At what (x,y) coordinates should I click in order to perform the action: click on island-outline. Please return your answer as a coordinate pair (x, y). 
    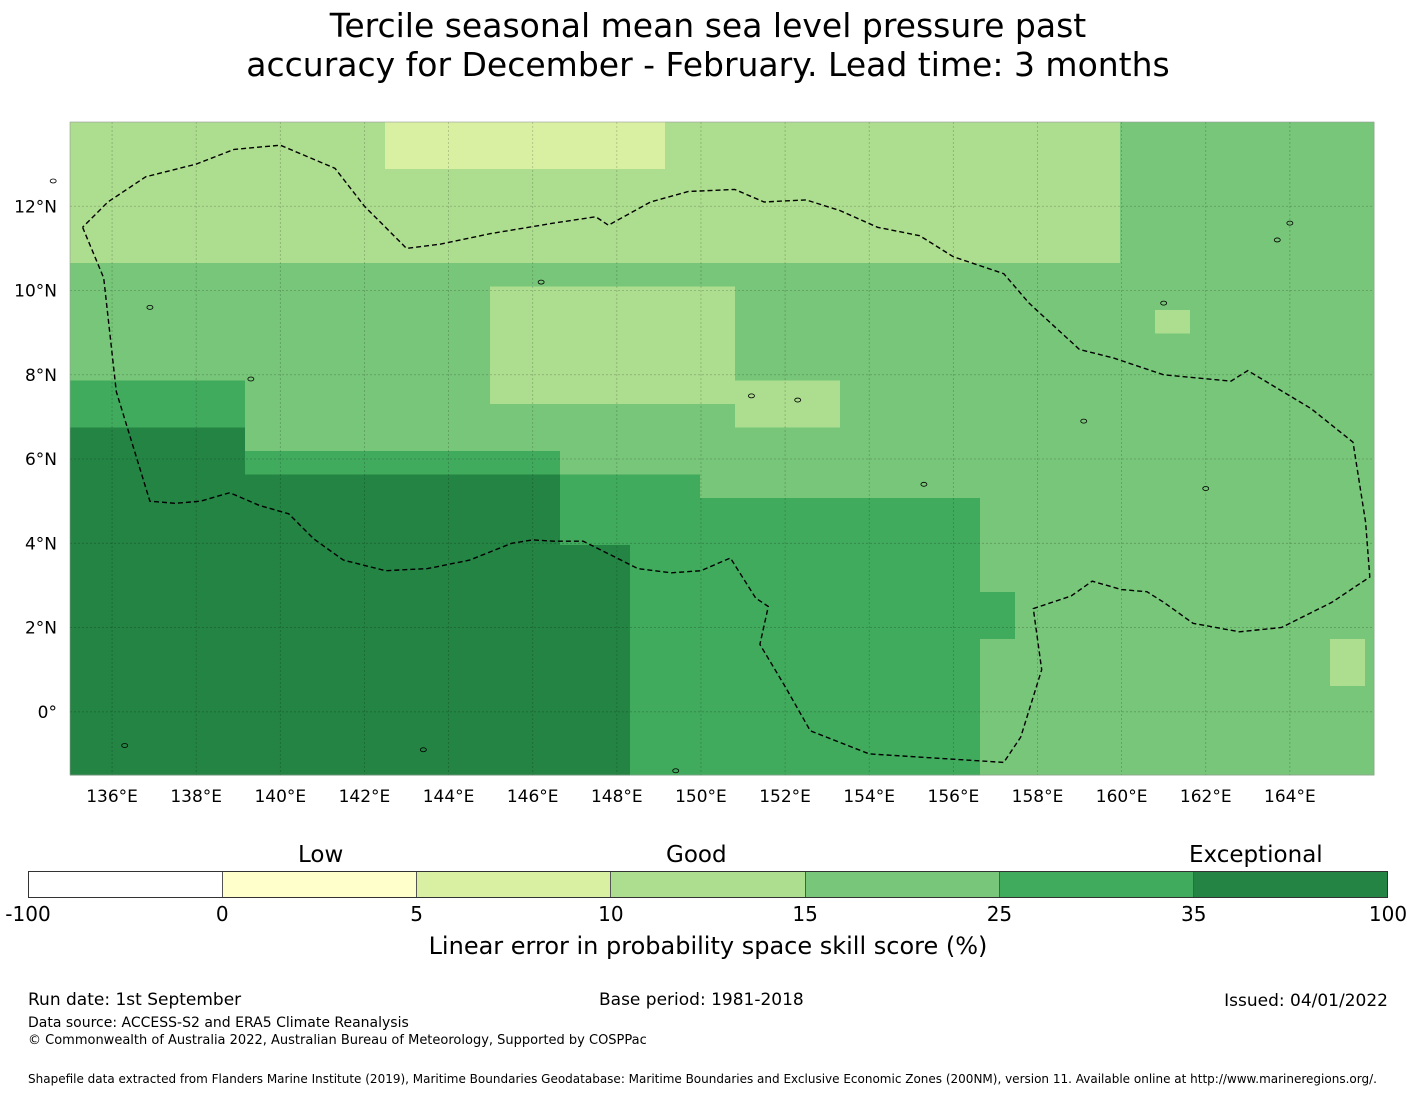
    Looking at the image, I should click on (150, 307).